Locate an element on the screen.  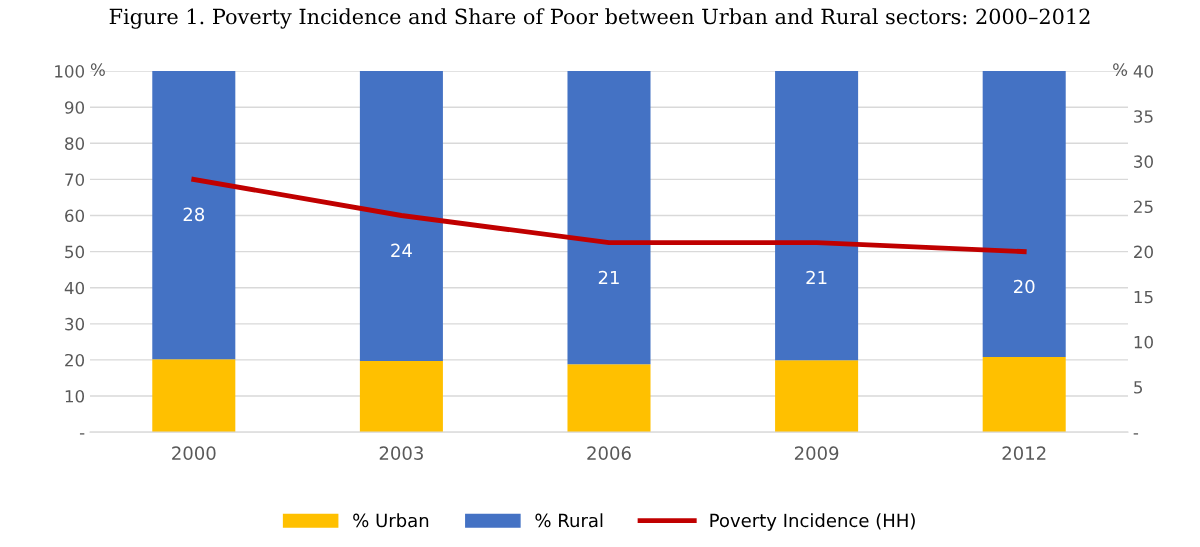
legend-label: % Urban is located at coordinates (391, 520).